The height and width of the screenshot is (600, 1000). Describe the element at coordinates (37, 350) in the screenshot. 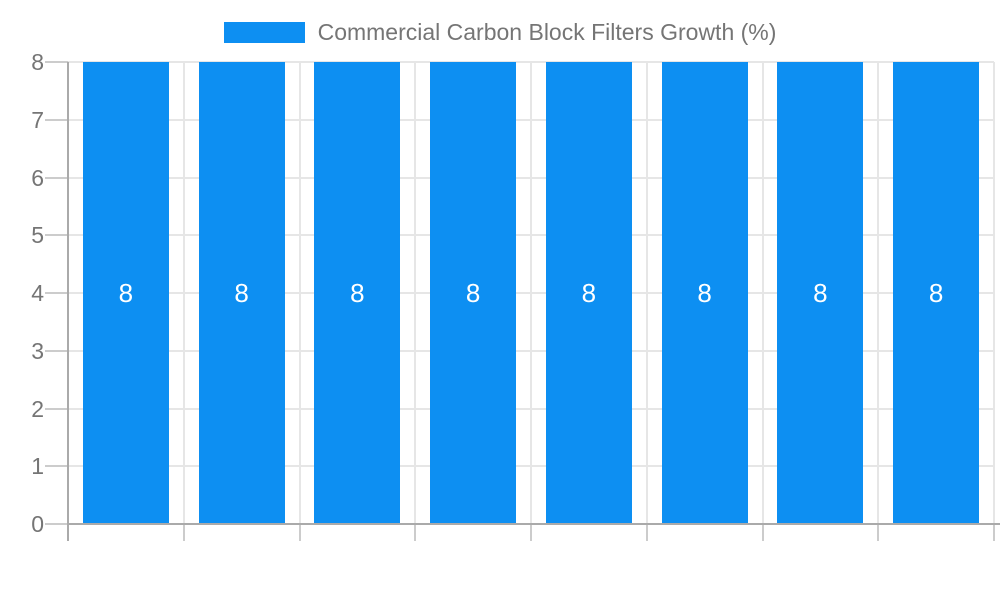

I see `y-axis-label: 3` at that location.